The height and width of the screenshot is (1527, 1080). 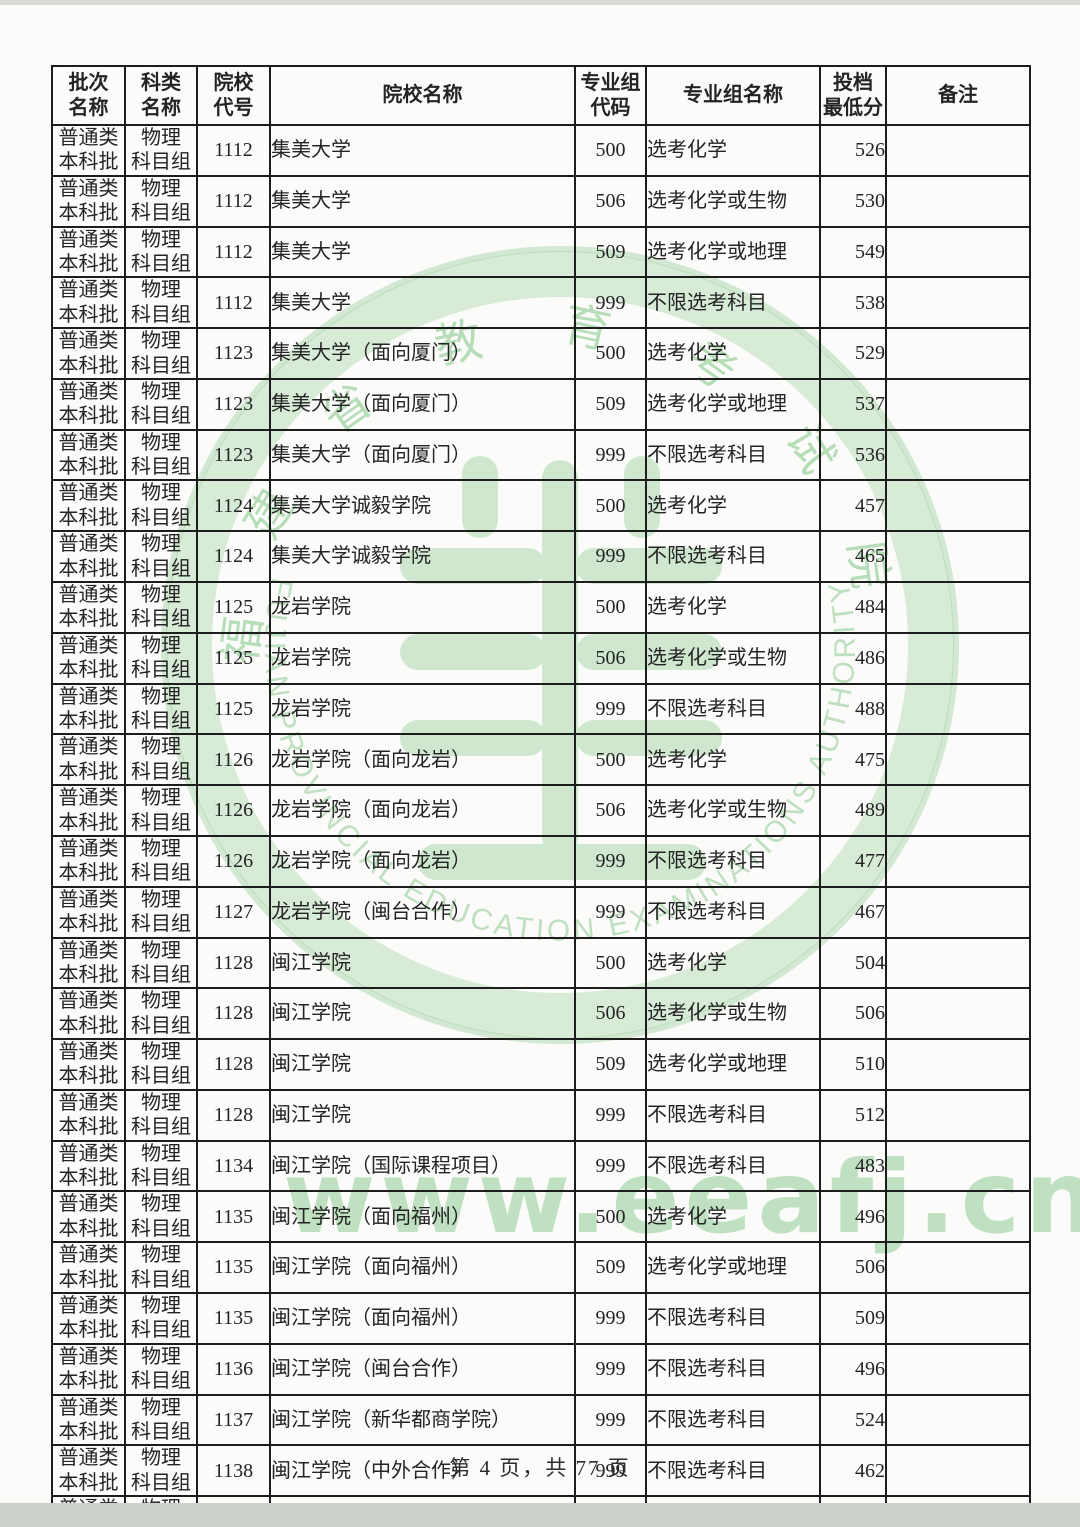 I want to click on scan-artifact-bottom-edge, so click(x=540, y=1515).